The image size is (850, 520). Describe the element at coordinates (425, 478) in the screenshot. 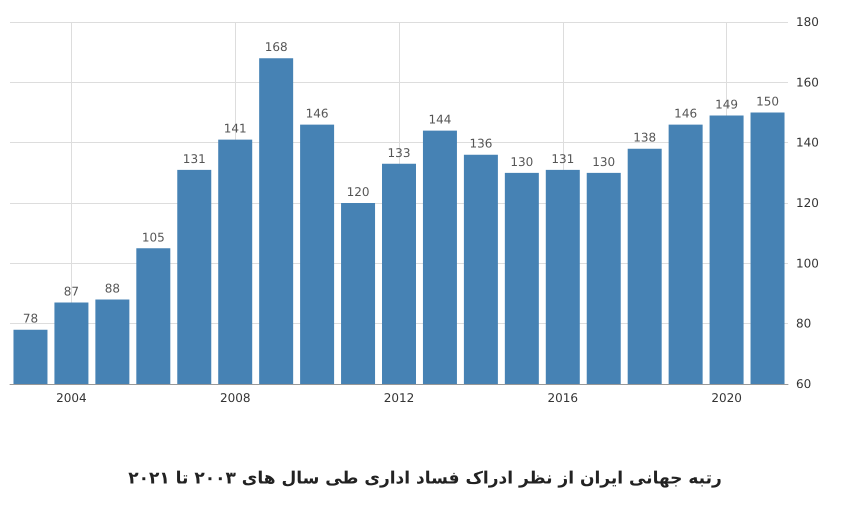

I see `text: رتبه جهانی ایران از نظر ادراک فساد اداری طی سال های ۲۰۰۳ تا ۲۰۲۱` at that location.